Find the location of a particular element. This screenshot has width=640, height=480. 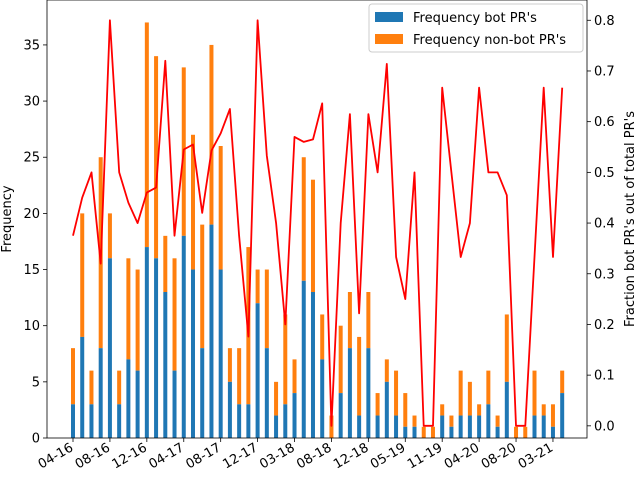

y2-tick-label: 0.0 is located at coordinates (604, 426).